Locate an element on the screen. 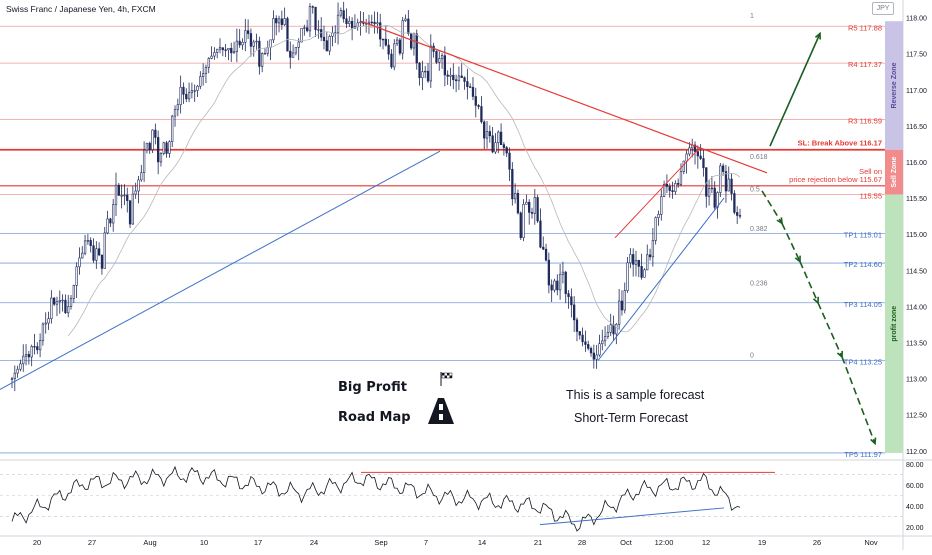  level-label-r3: R3 116.59 is located at coordinates (865, 120).